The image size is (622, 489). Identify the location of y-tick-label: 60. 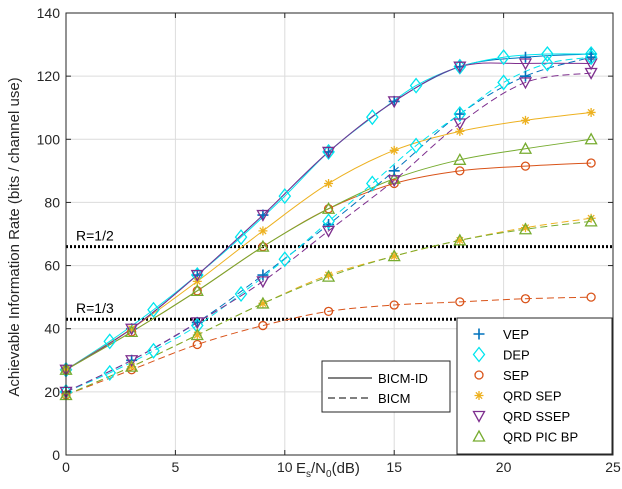
(52, 266).